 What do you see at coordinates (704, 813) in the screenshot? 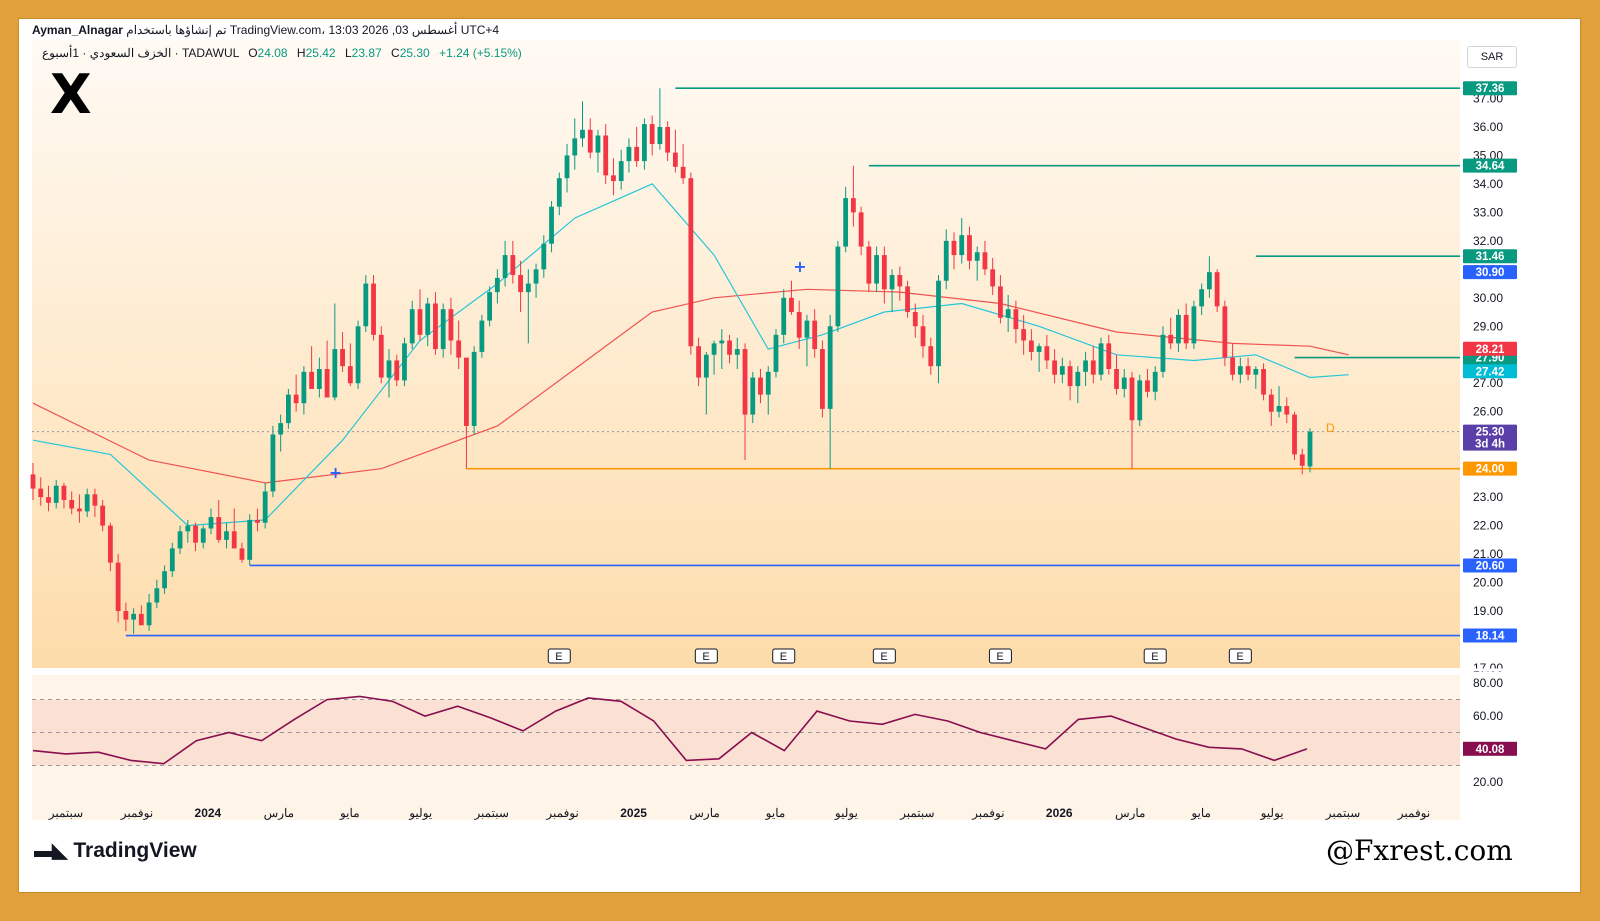
I see `time-axis-label: مارس` at bounding box center [704, 813].